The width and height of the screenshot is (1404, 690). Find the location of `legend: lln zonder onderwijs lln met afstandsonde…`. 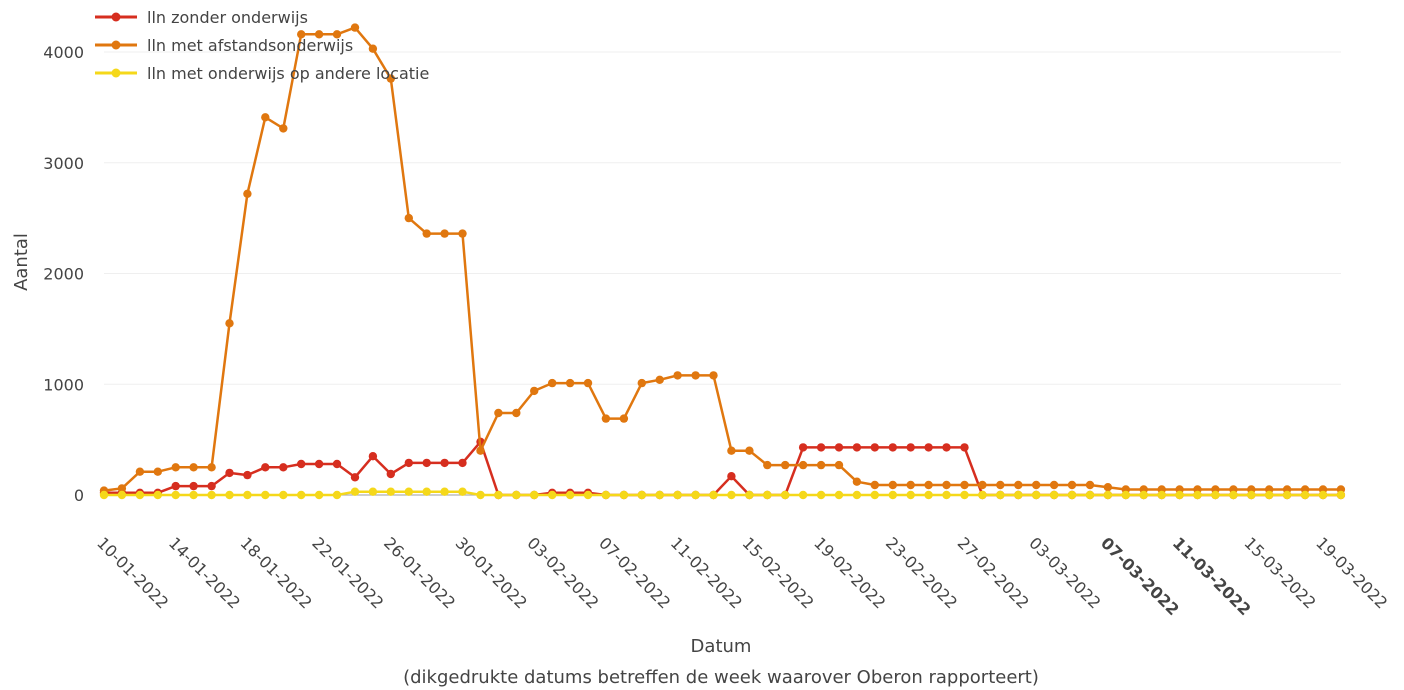

legend: lln zonder onderwijs lln met afstandsonde… is located at coordinates (262, 45).